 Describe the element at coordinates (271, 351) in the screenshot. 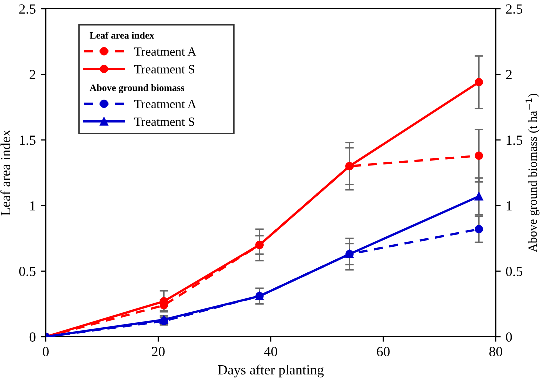

I see `x-tick-label: 40` at that location.